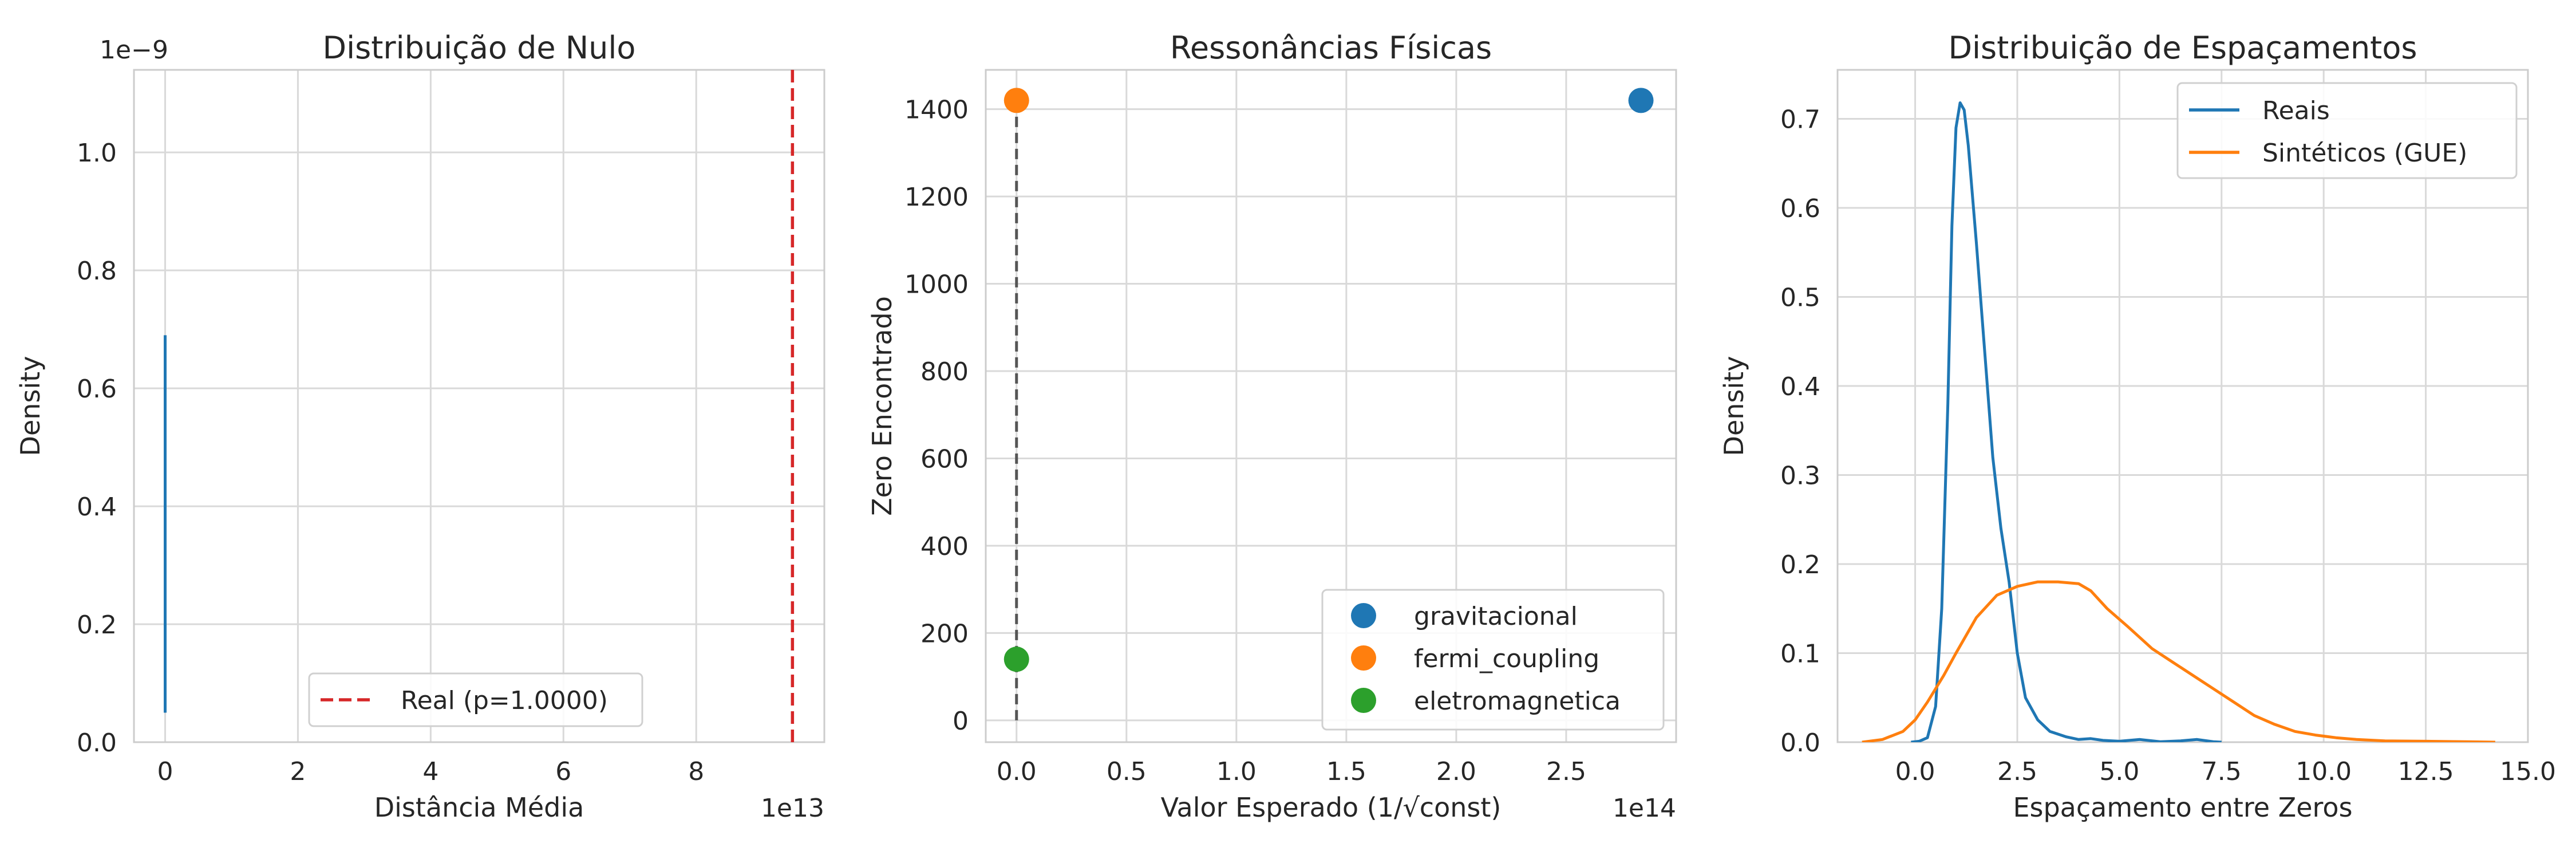  Describe the element at coordinates (936, 197) in the screenshot. I see `y-tick-label: 1200` at that location.